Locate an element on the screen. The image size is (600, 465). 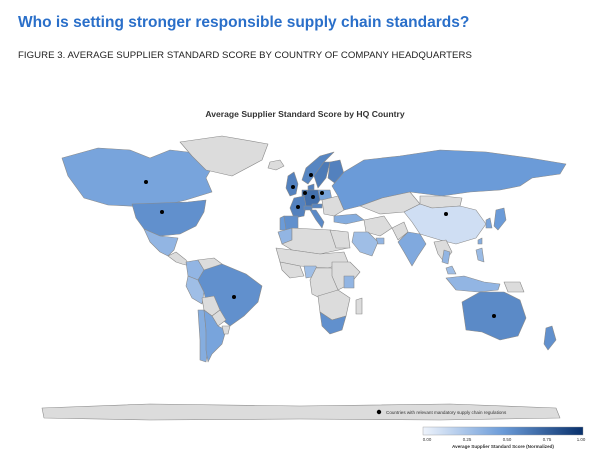
colorbar-tick: 0.50 is located at coordinates (507, 439).